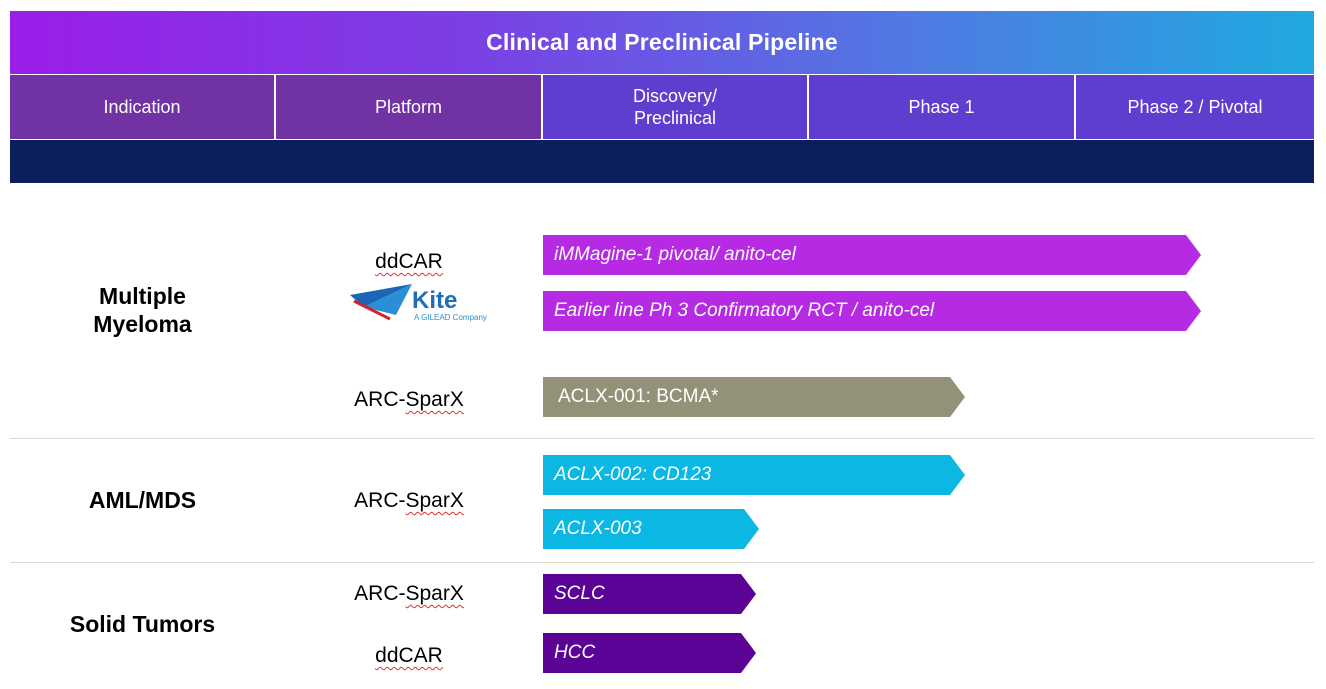 The image size is (1326, 689). What do you see at coordinates (142, 310) in the screenshot?
I see `indication-multiple-myeloma: Multiple Myeloma` at bounding box center [142, 310].